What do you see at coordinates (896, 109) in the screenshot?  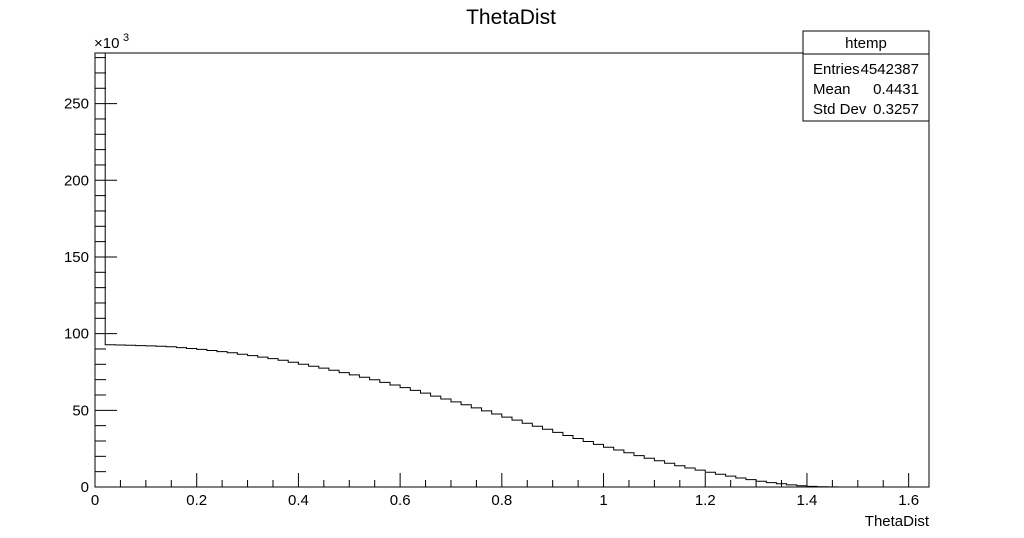 I see `stats-stddev-value: 0.3257` at bounding box center [896, 109].